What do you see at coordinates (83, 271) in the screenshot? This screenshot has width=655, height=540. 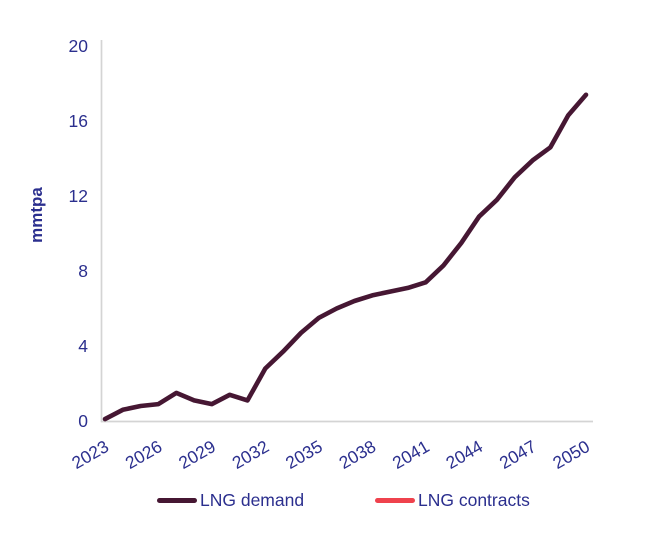 I see `y-tick-label: 8` at bounding box center [83, 271].